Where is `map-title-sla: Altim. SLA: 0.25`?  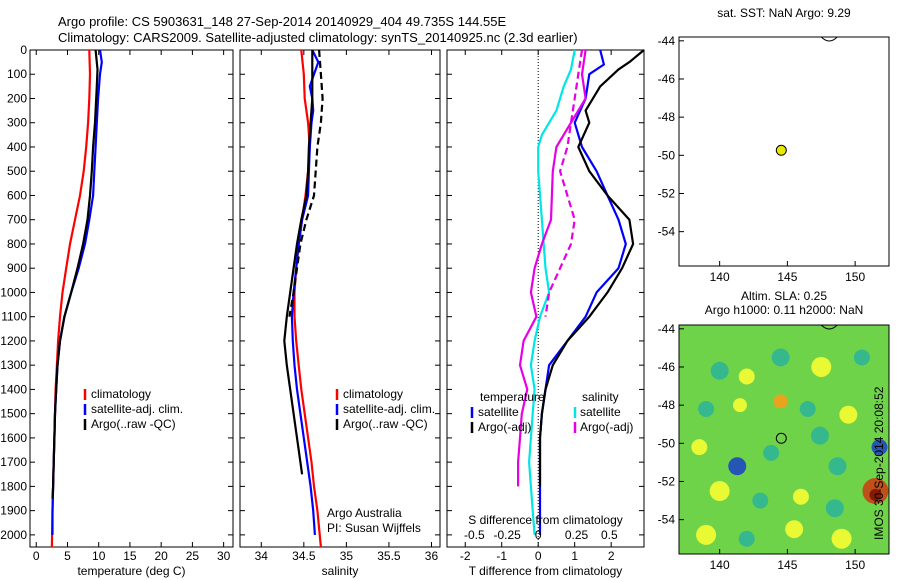
map-title-sla: Altim. SLA: 0.25 is located at coordinates (784, 296).